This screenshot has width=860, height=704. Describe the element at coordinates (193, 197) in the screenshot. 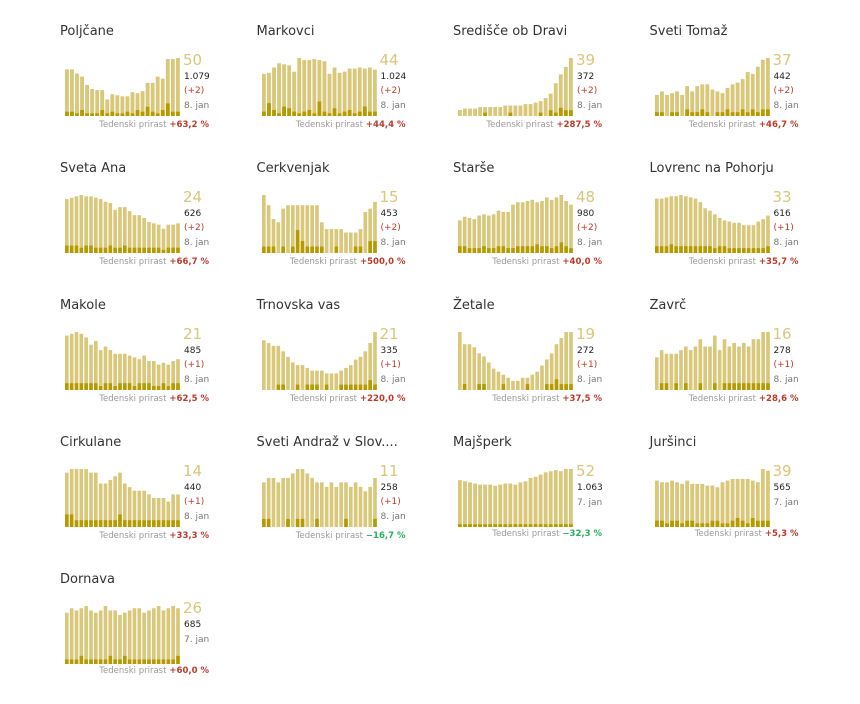

I see `active-cases-value: 24` at that location.